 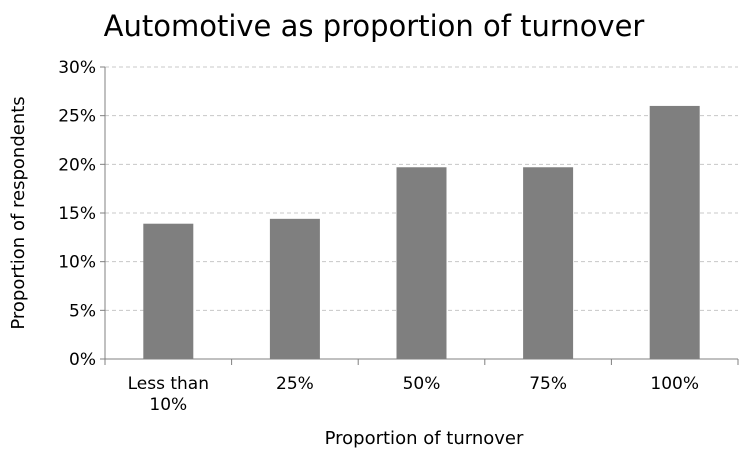 What do you see at coordinates (77, 263) in the screenshot?
I see `y-tick-label: 10%` at bounding box center [77, 263].